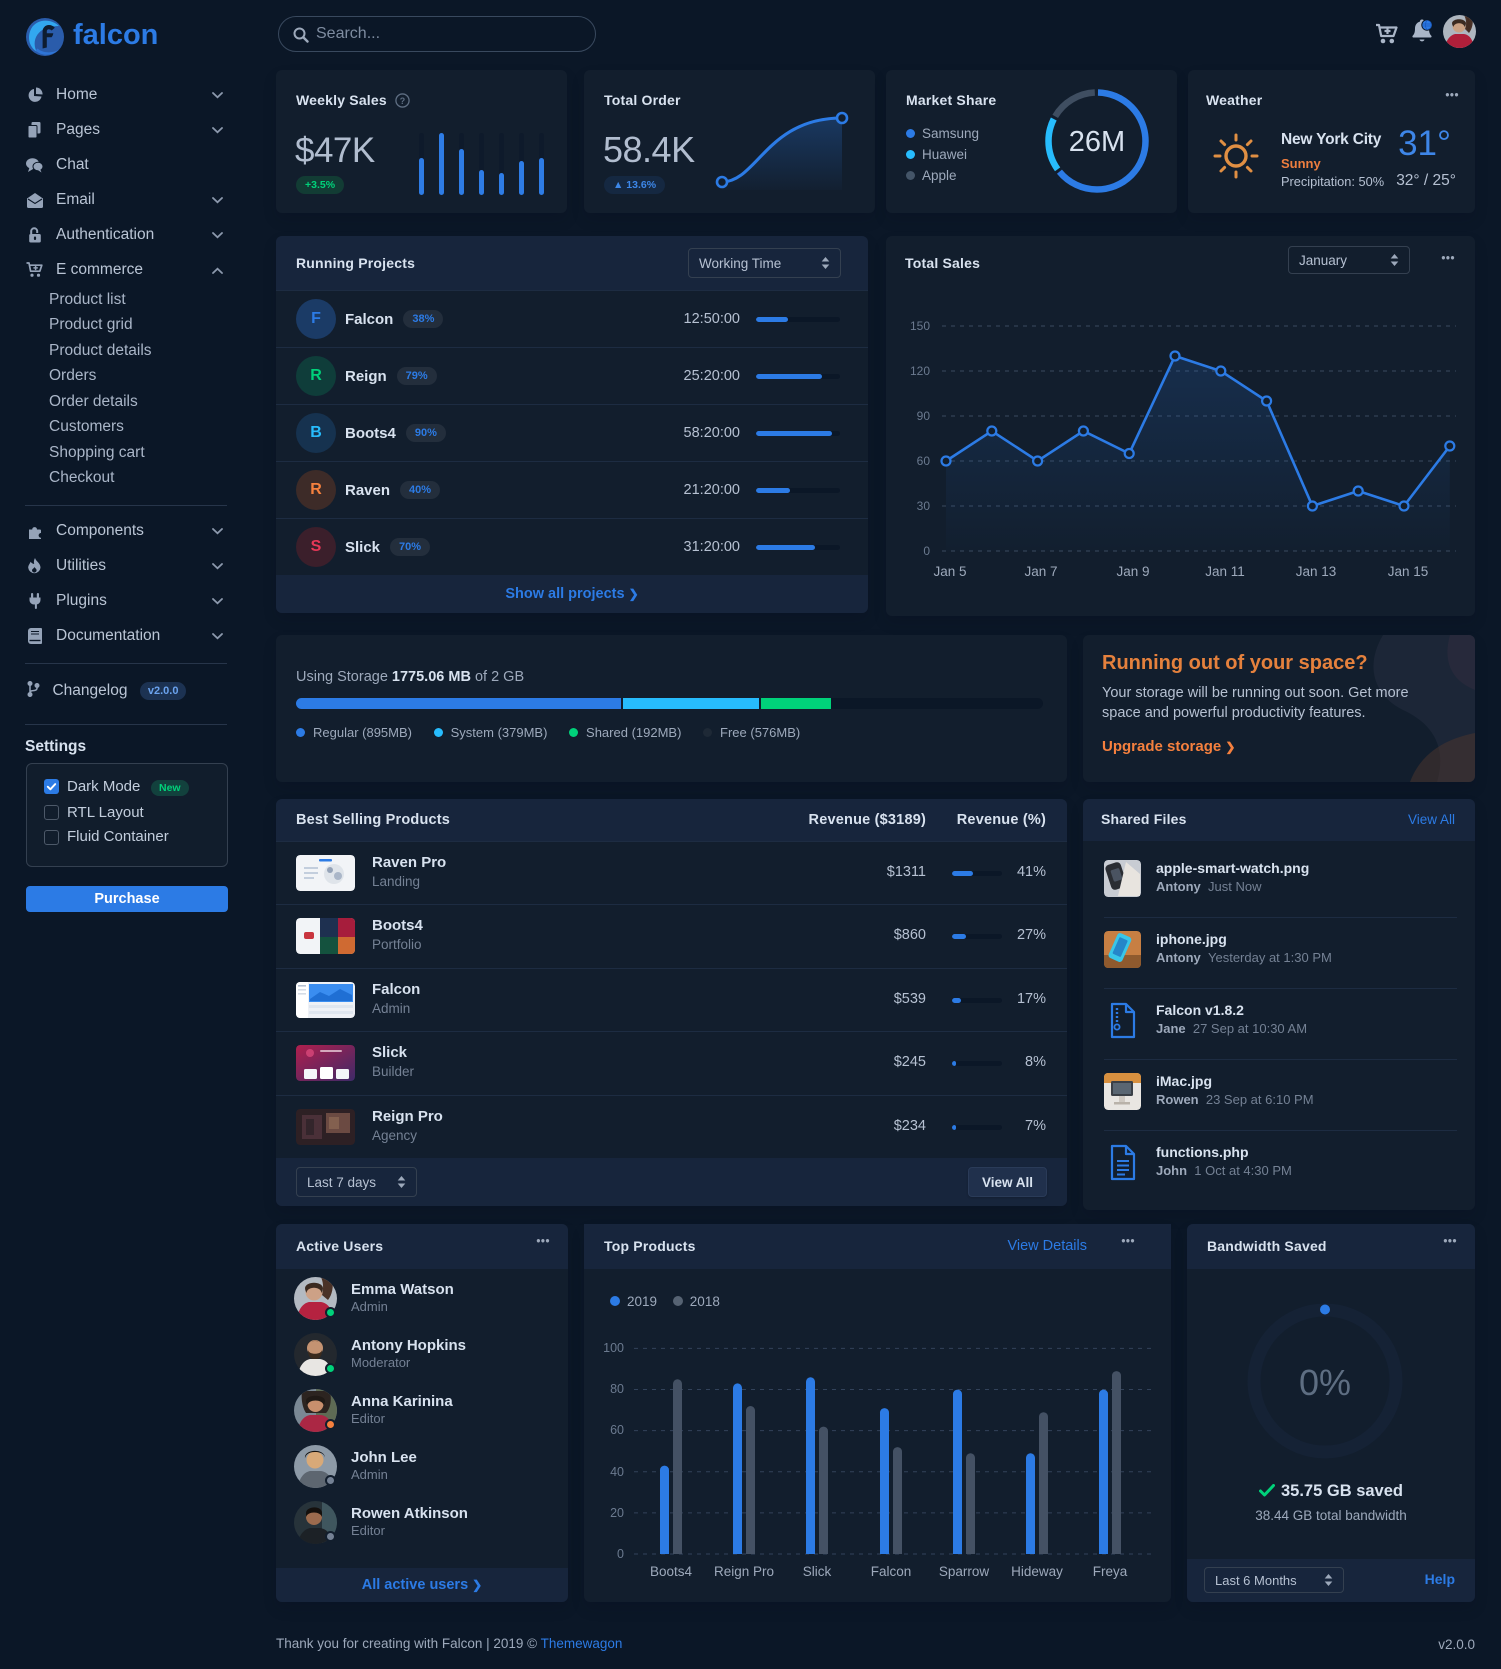 Image resolution: width=1501 pixels, height=1669 pixels. I want to click on svg-text: Jan 11, so click(1225, 571).